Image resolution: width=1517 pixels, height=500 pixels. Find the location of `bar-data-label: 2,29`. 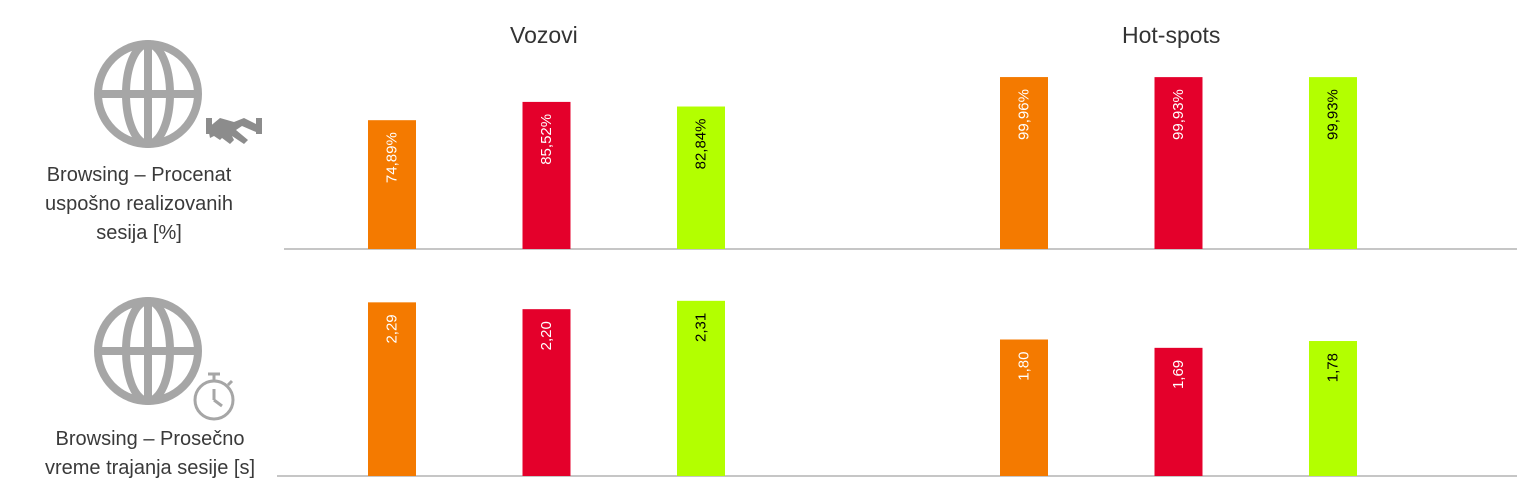

bar-data-label: 2,29 is located at coordinates (392, 328).